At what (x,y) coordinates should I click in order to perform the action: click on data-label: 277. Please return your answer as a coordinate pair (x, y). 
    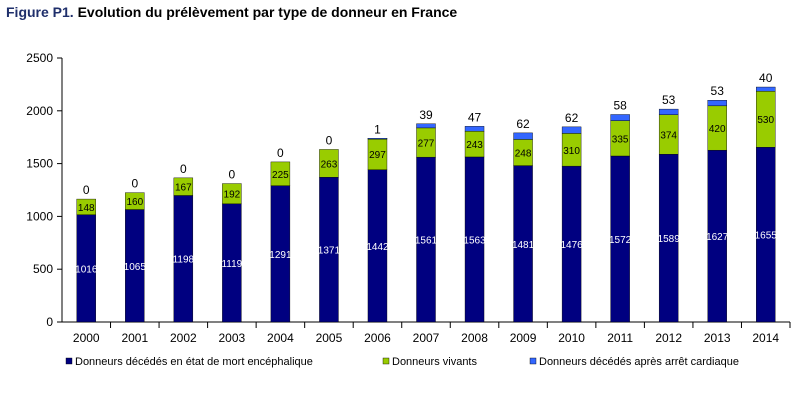
    Looking at the image, I should click on (426, 144).